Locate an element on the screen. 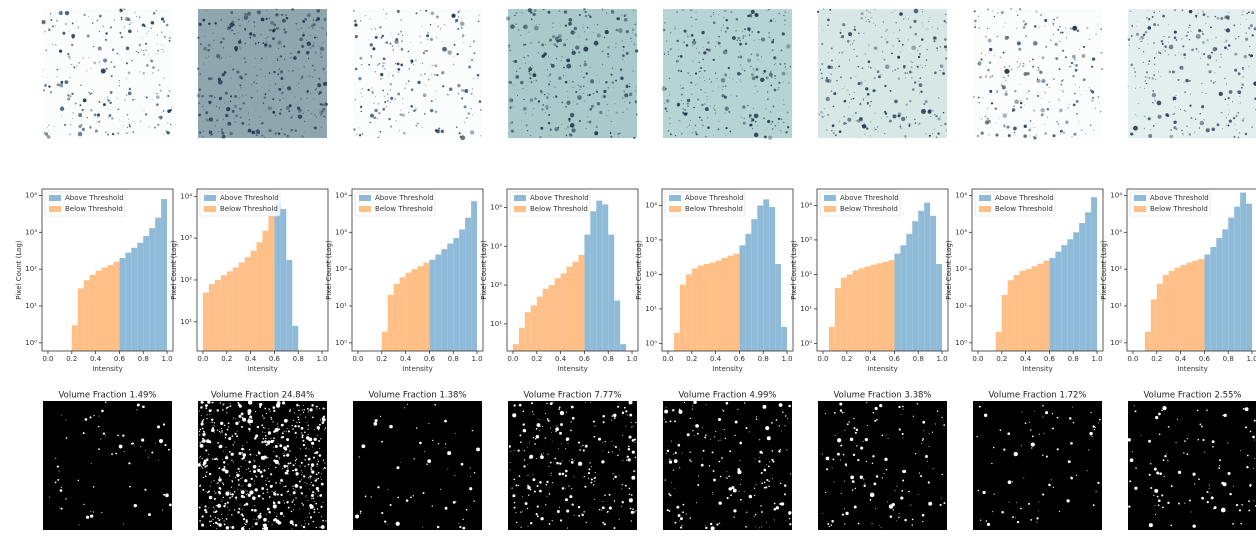 This screenshot has height=539, width=1256. binary-background is located at coordinates (1037, 465).